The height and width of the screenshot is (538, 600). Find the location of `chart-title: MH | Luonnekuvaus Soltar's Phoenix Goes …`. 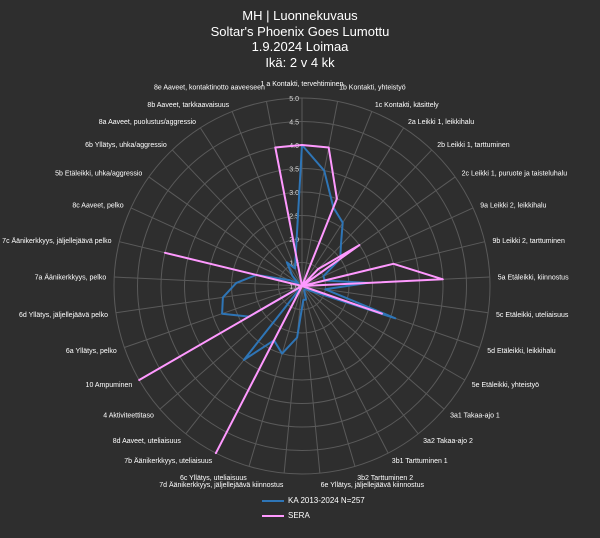

chart-title: MH | Luonnekuvaus Soltar's Phoenix Goes … is located at coordinates (300, 39).